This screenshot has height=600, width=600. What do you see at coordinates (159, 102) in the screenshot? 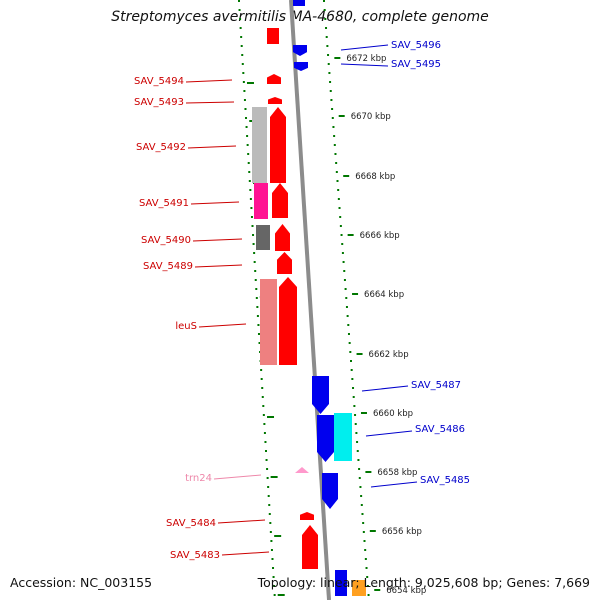
I see `gene-label-SAV_5493: SAV_5493` at bounding box center [159, 102].